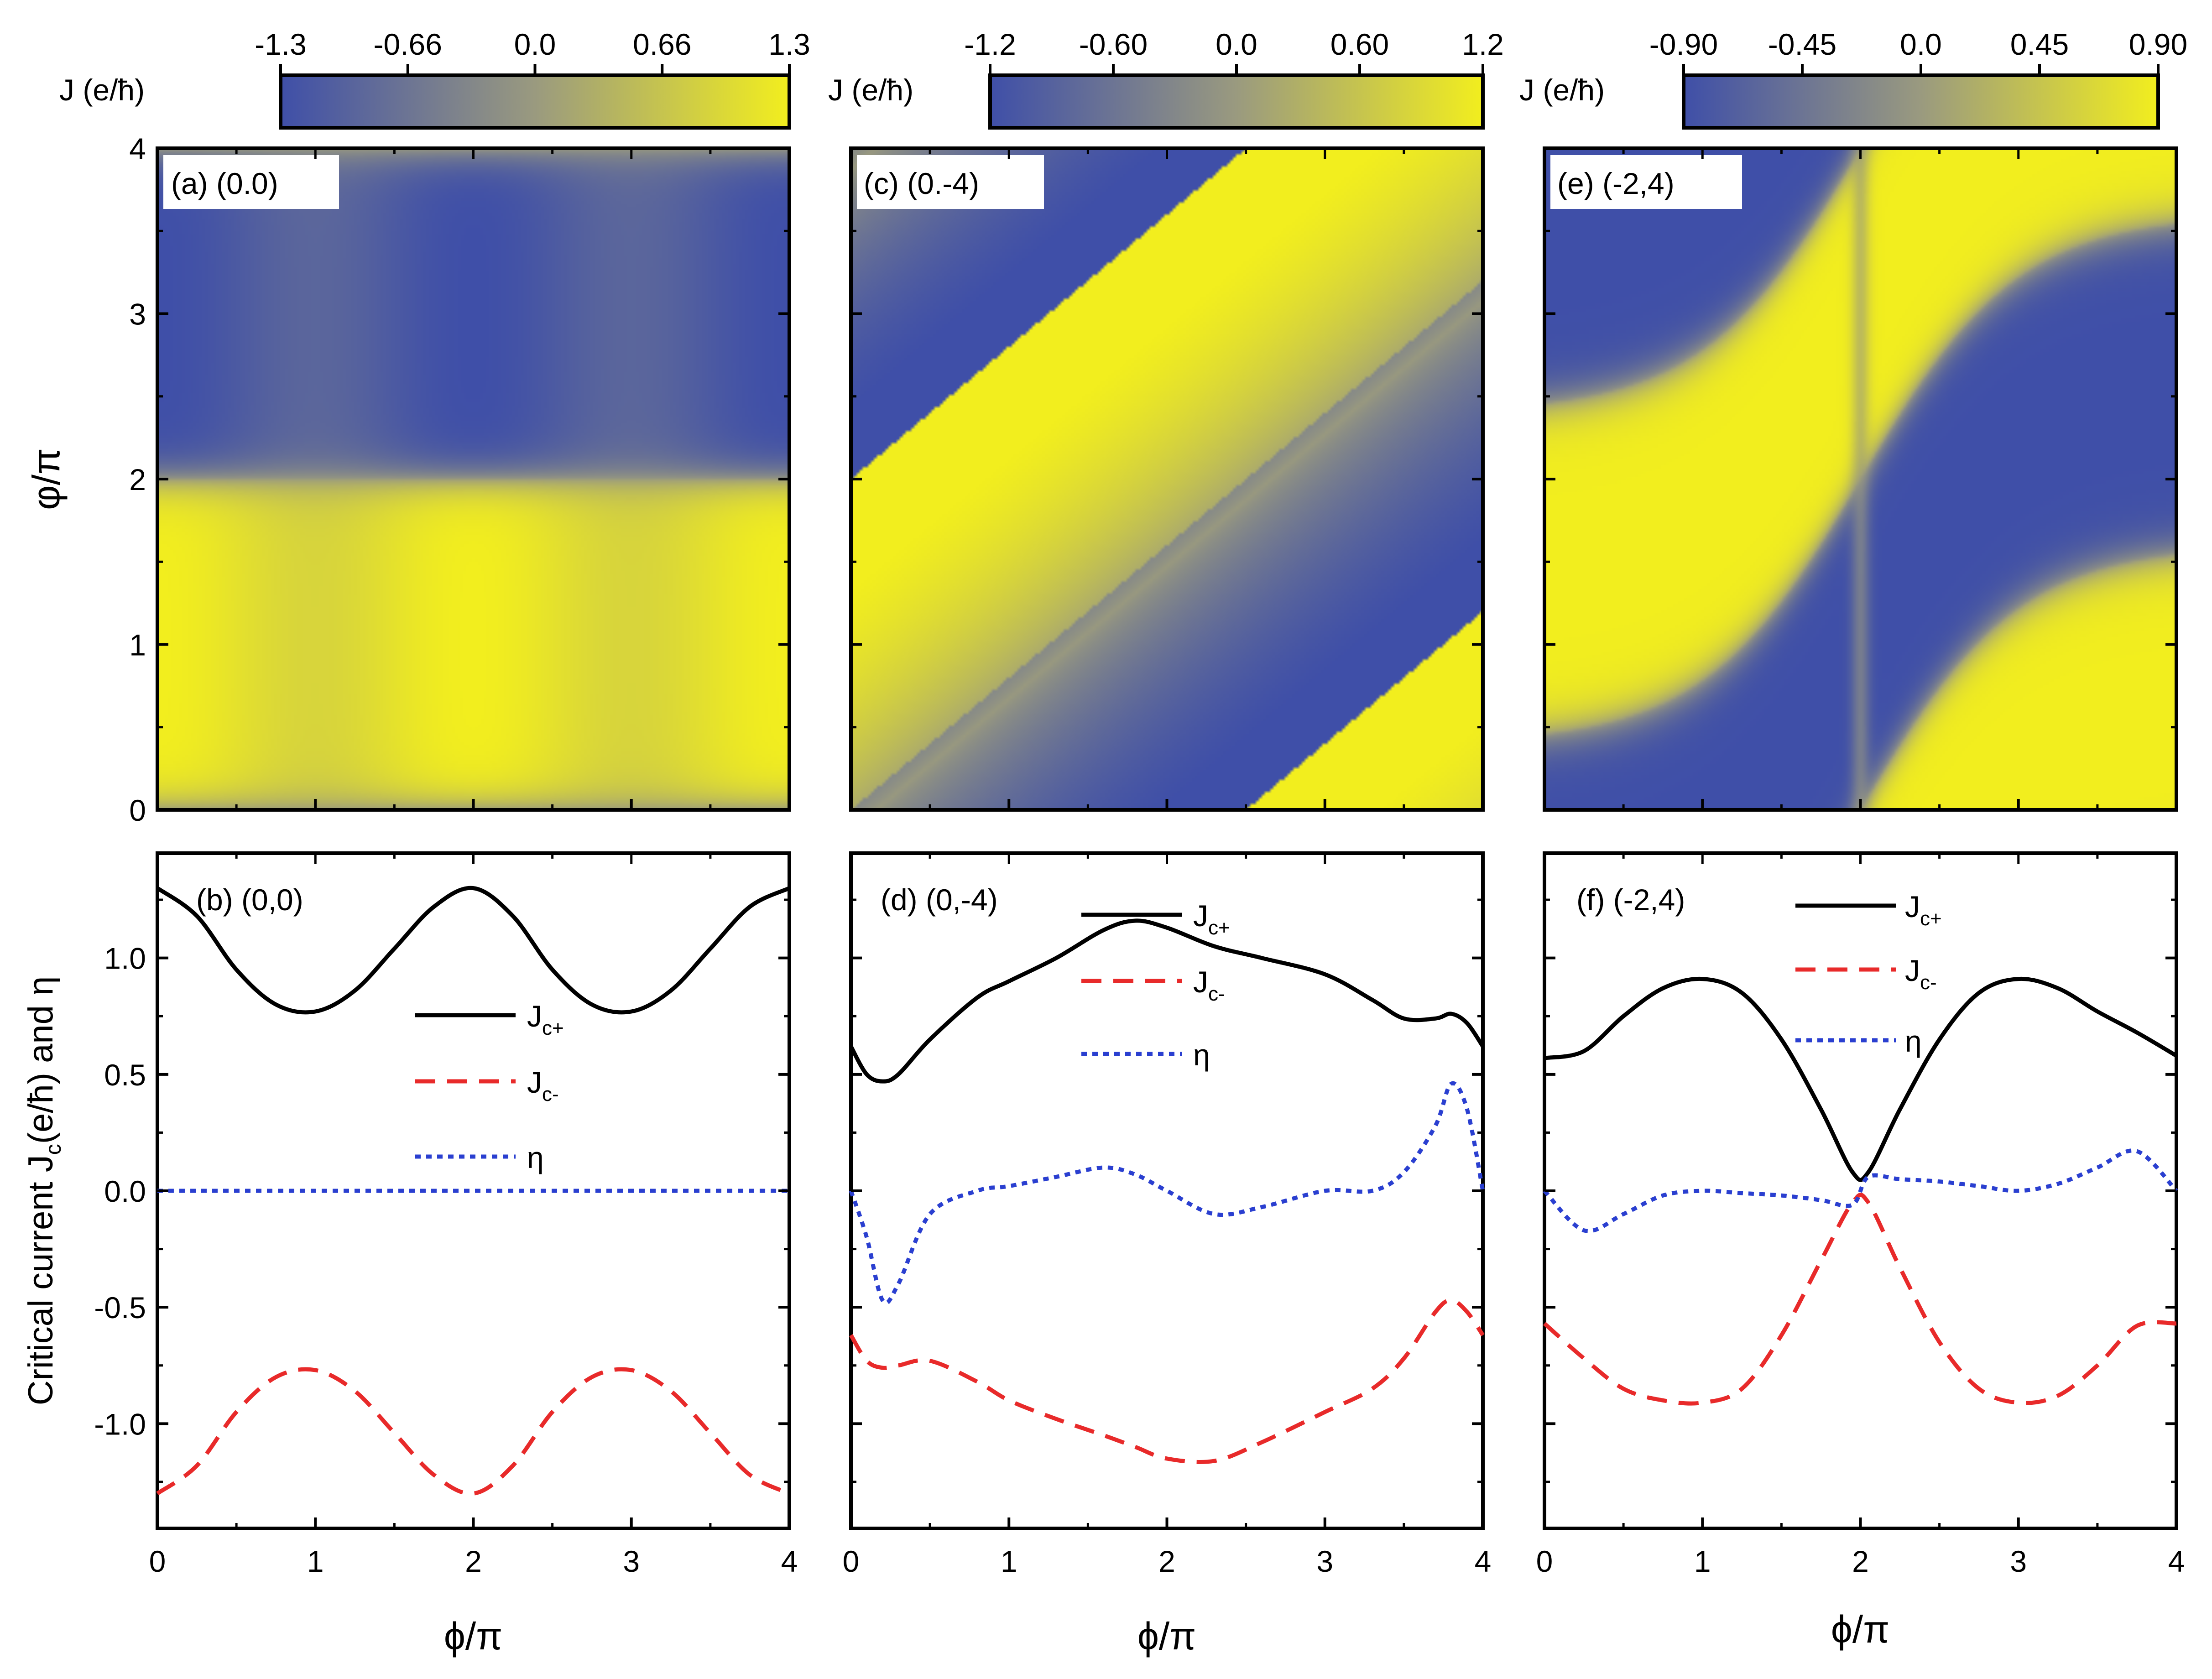  I want to click on colorbar-a: J (e/ħ) -1.3 -0.66 0.0 0.66 1.3, so click(434, 78).